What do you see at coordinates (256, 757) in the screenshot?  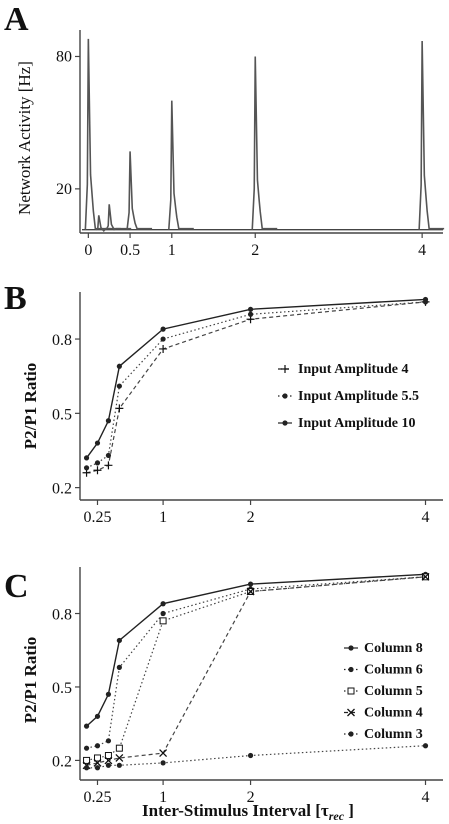 I see `chart-c-series-line` at bounding box center [256, 757].